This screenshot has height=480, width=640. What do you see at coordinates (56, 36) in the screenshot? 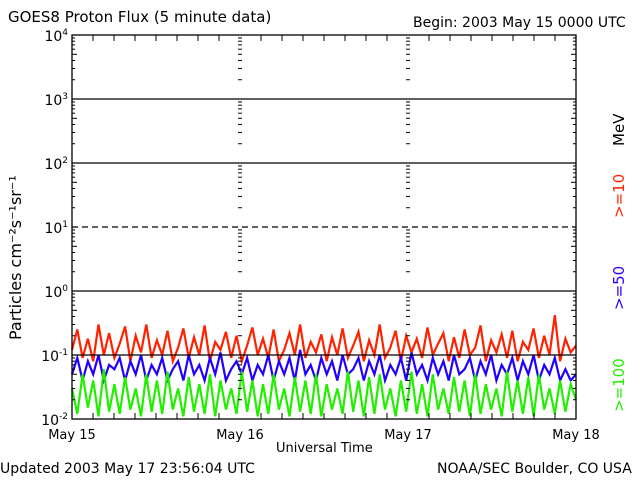
I see `y-tick-label: 104` at bounding box center [56, 36].